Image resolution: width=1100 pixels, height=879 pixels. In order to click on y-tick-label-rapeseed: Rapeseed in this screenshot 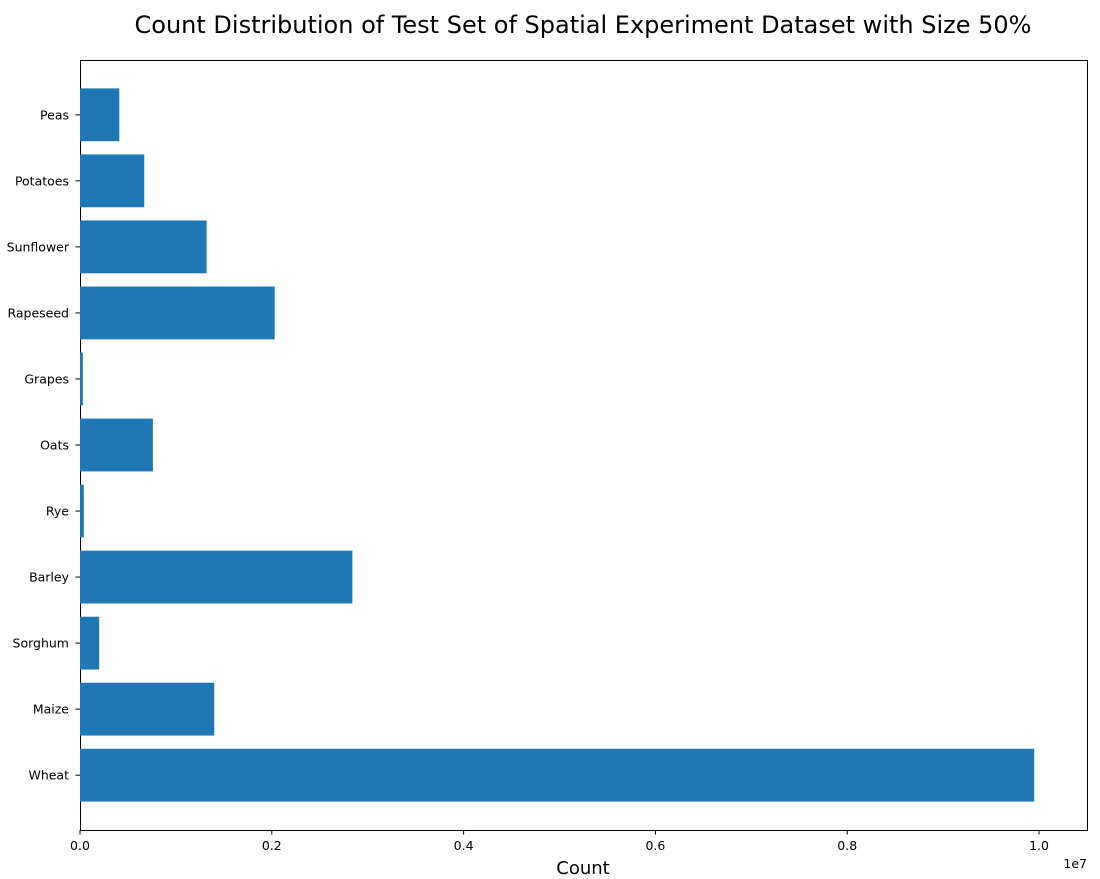, I will do `click(38, 312)`.